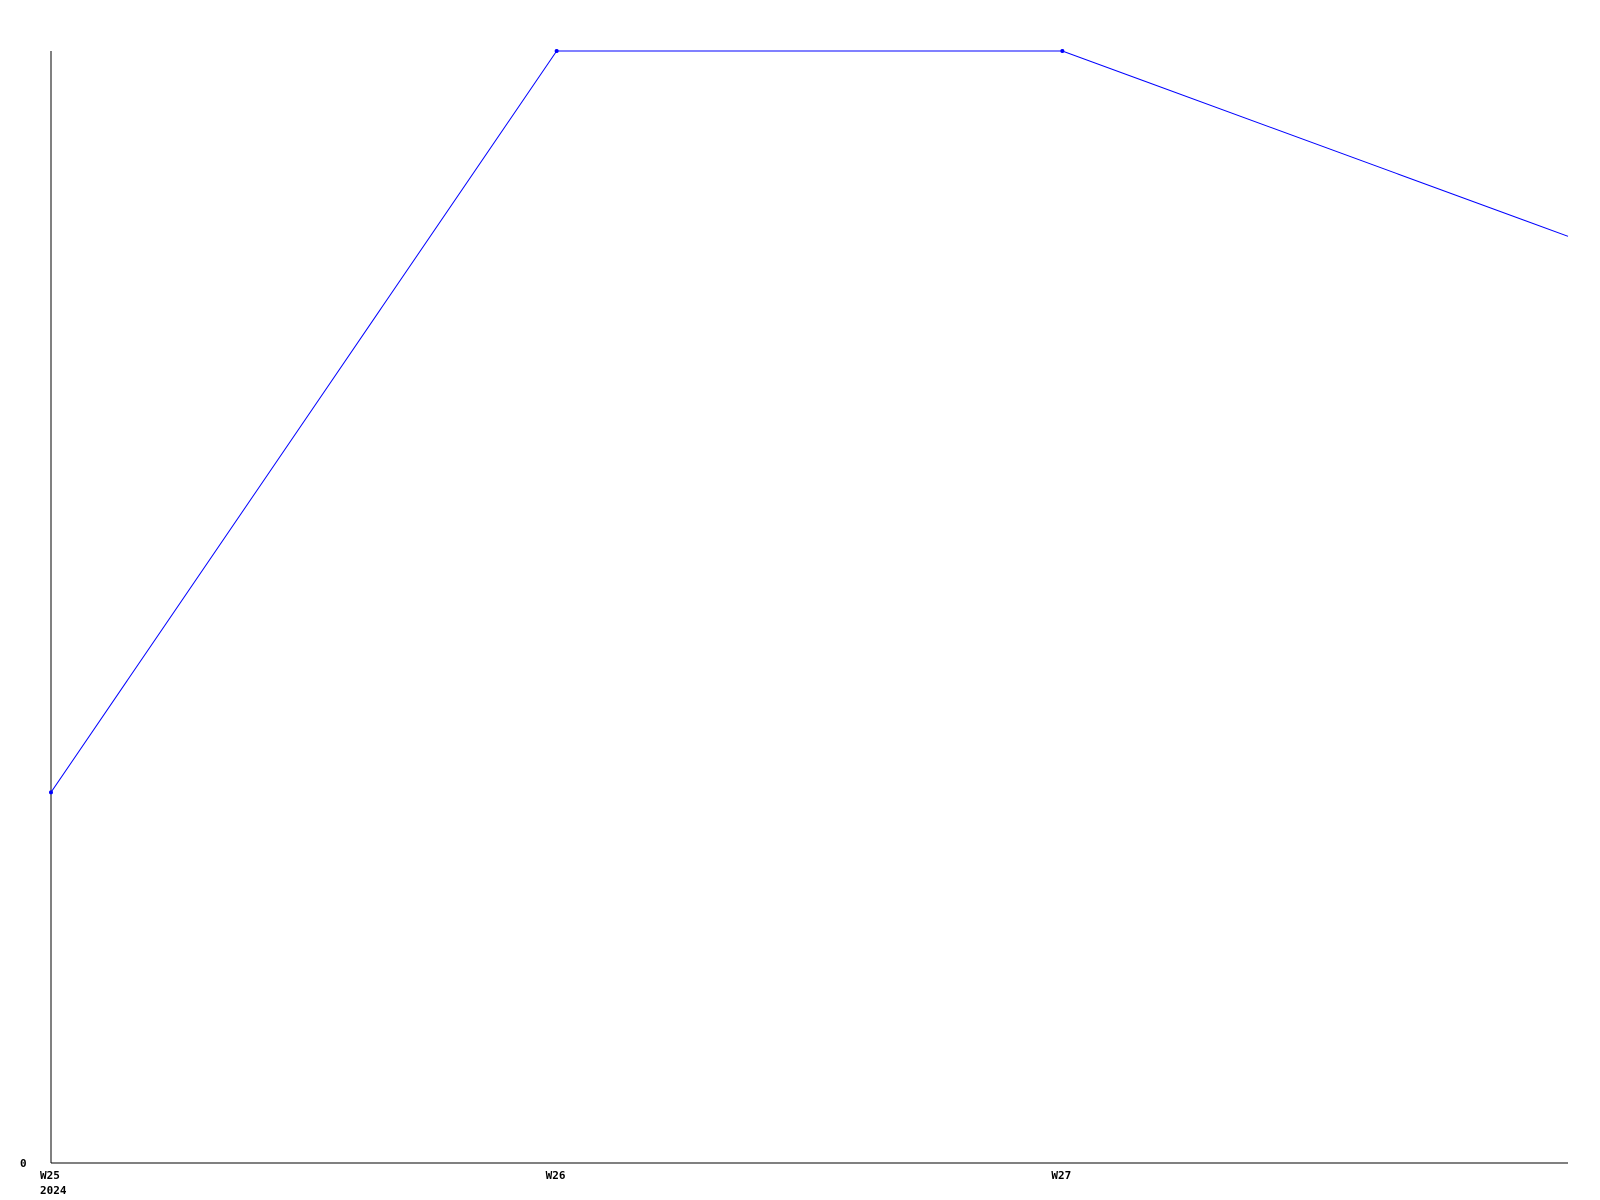 The width and height of the screenshot is (1600, 1200). I want to click on x-tick-label: W26, so click(556, 1175).